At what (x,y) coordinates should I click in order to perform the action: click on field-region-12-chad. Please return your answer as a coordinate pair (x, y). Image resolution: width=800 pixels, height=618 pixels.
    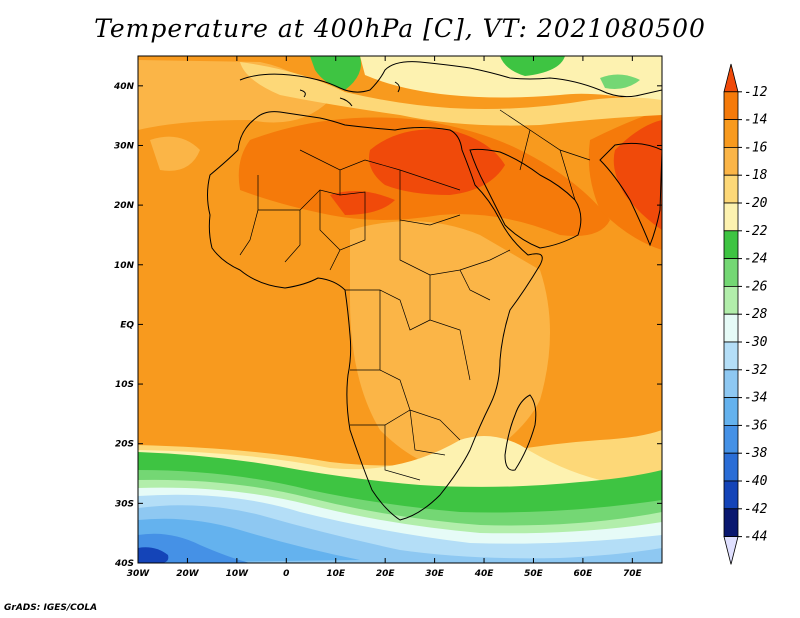
    Looking at the image, I should click on (362, 203).